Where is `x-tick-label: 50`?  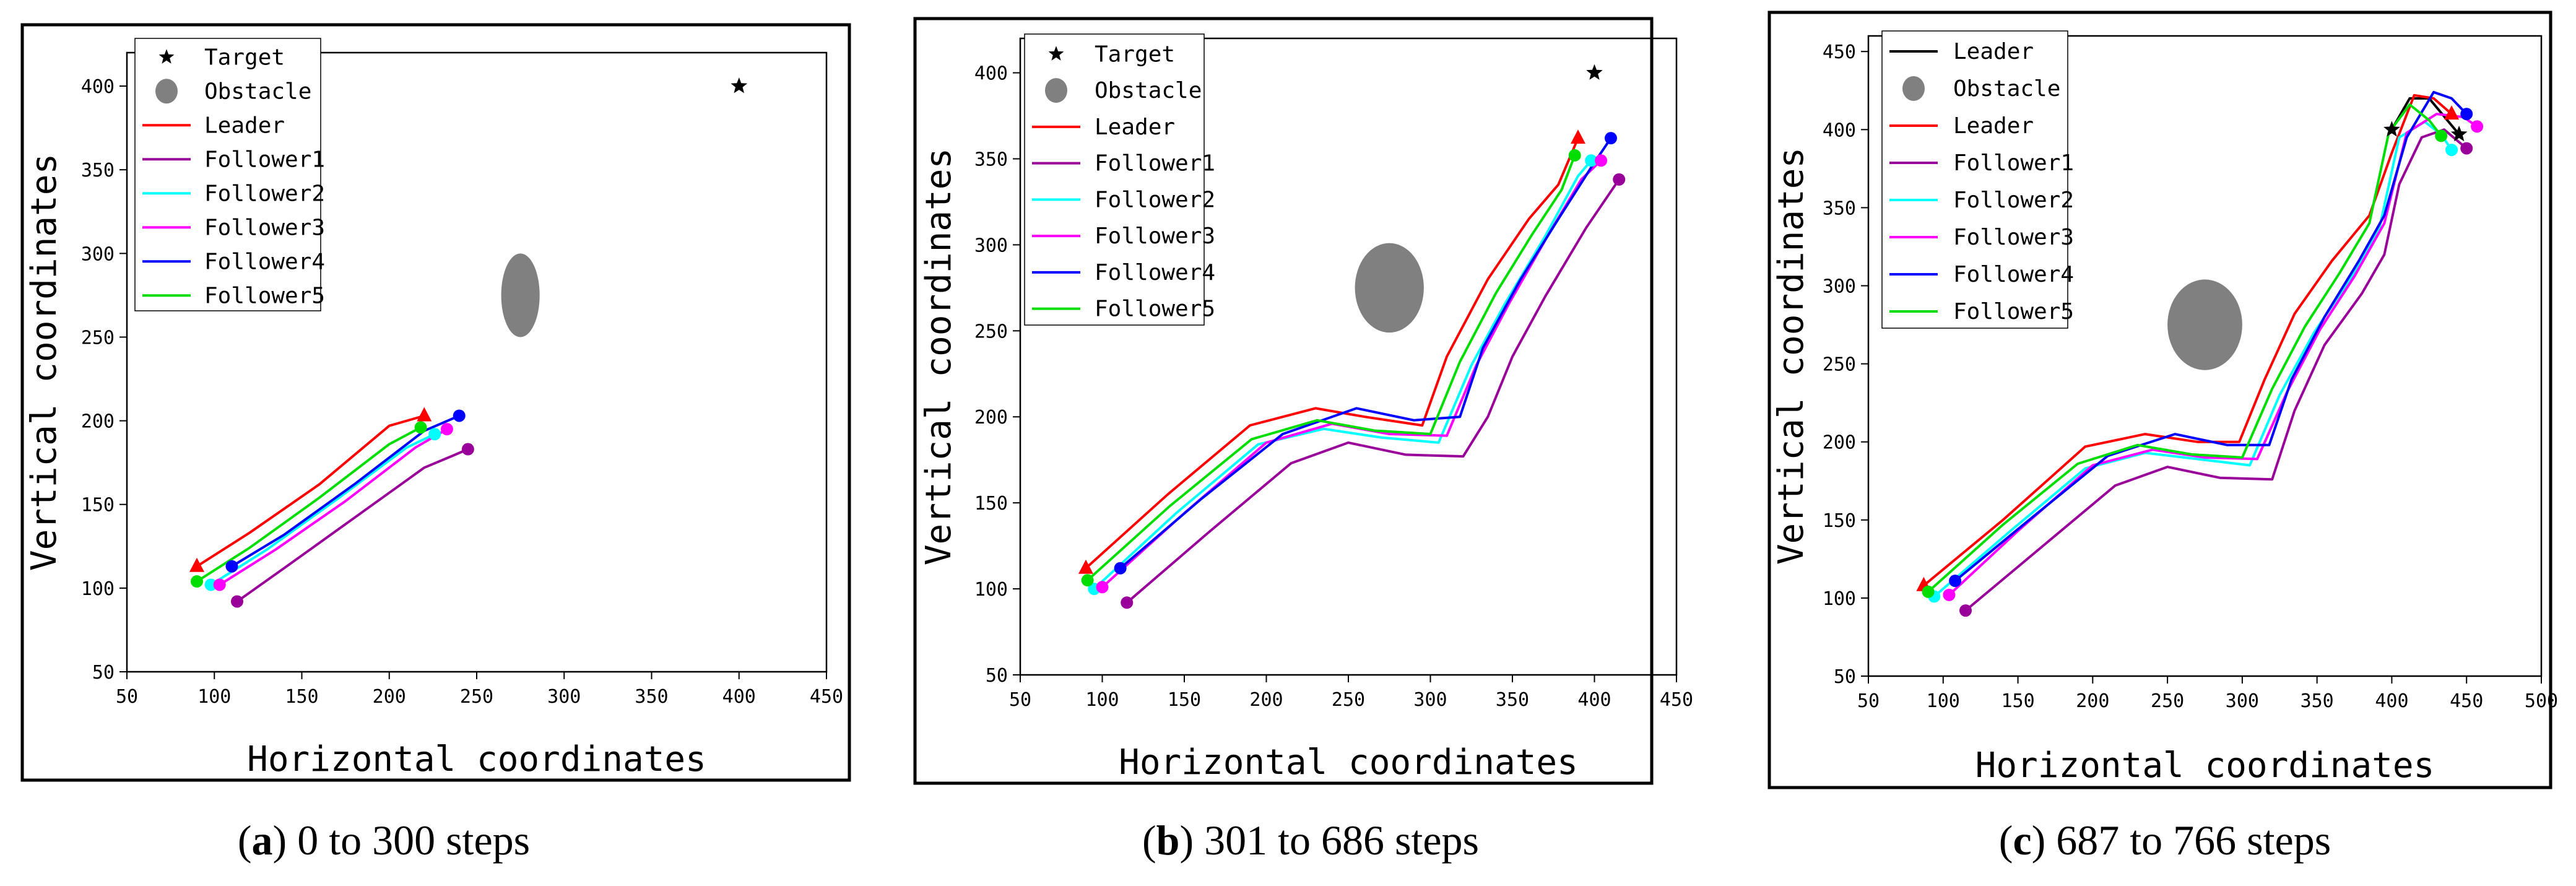 x-tick-label: 50 is located at coordinates (1868, 701).